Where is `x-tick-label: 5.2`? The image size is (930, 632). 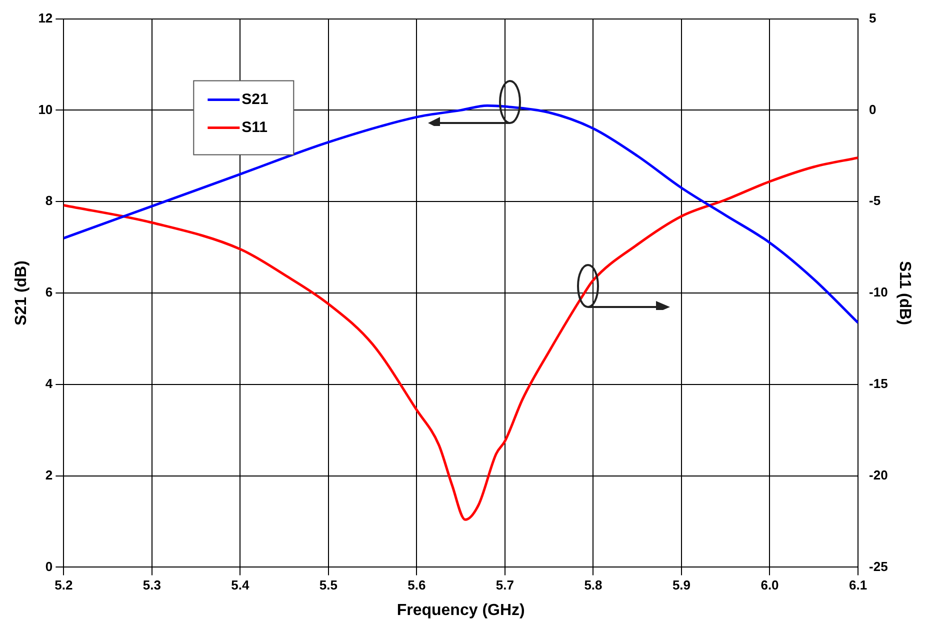
x-tick-label: 5.2 is located at coordinates (63, 585).